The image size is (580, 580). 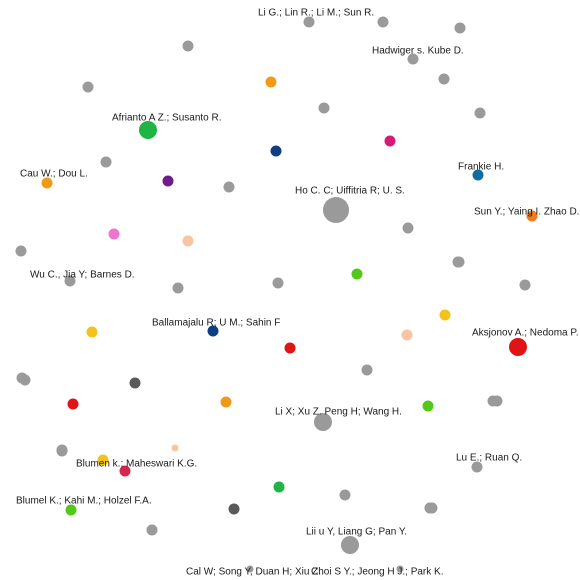 I want to click on node-label-n1: Li G.; Lin R.; Li M.; Sun R., so click(x=316, y=13).